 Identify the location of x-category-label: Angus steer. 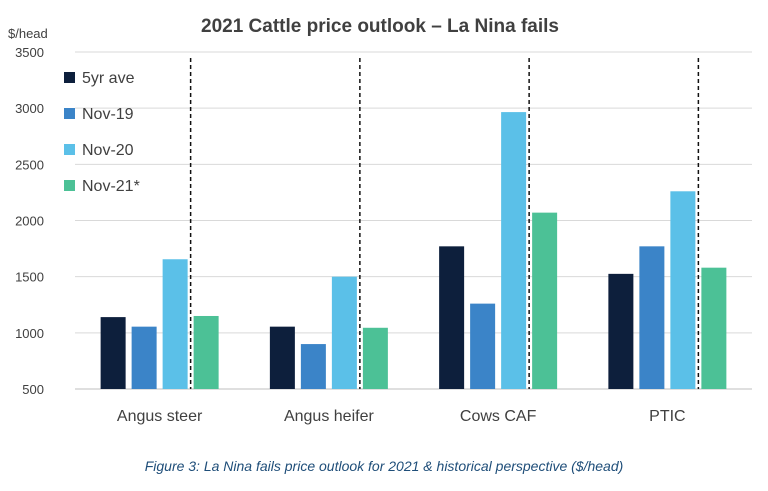
(160, 416).